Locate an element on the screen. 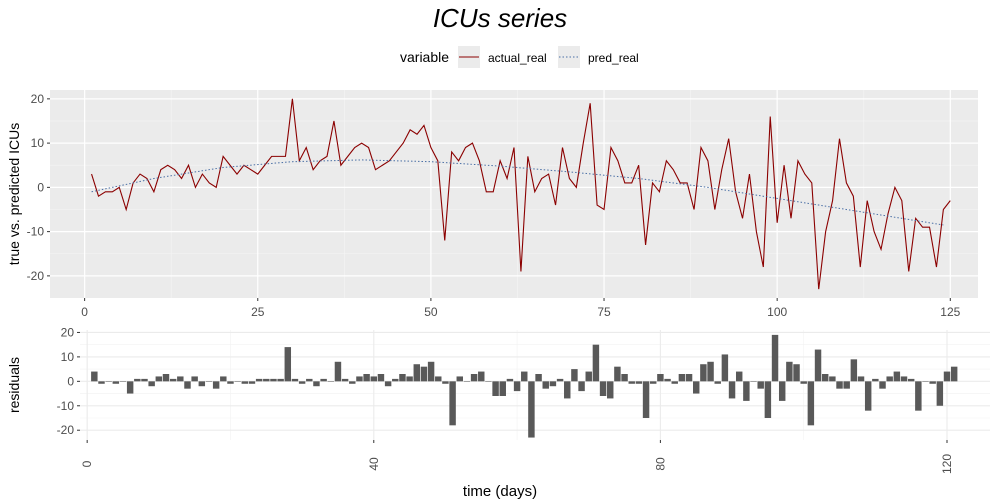 The image size is (1000, 500). bottom-y-tick-label: 20 is located at coordinates (68, 332).